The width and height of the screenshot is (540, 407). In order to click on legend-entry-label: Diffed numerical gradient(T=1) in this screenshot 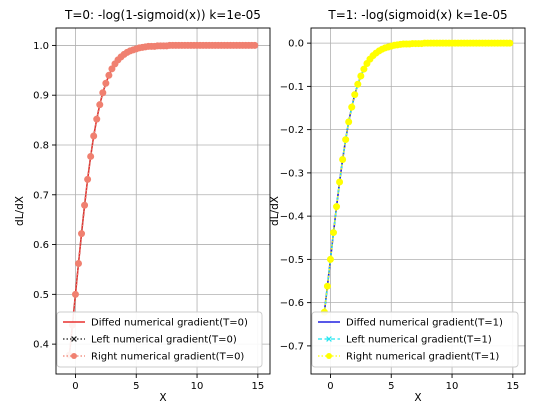, I will do `click(424, 323)`.